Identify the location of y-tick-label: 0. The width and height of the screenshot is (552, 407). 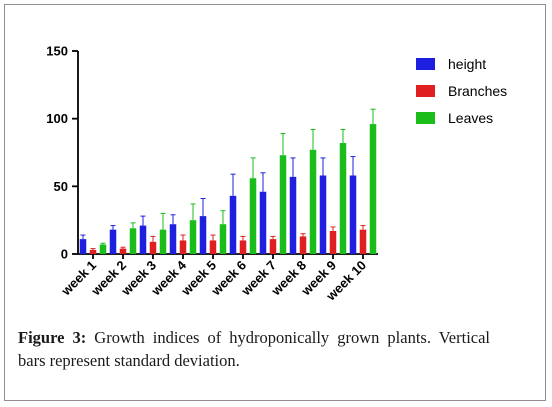
(64, 254).